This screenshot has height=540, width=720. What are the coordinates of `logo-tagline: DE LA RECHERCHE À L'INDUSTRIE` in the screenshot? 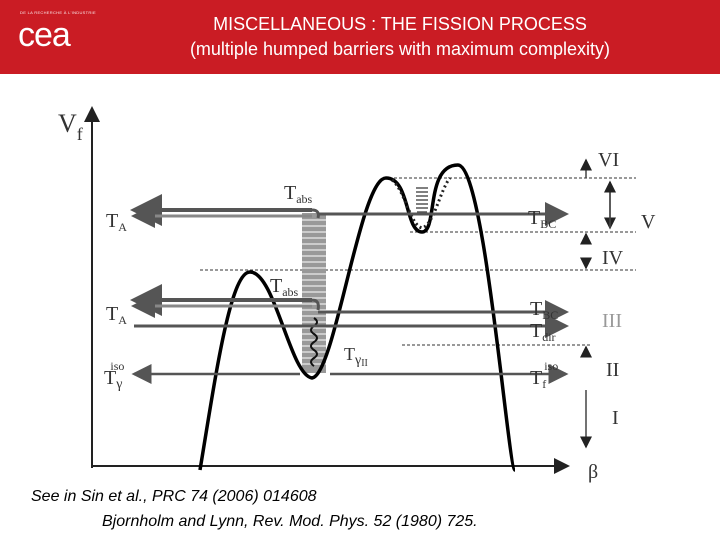 It's located at (58, 12).